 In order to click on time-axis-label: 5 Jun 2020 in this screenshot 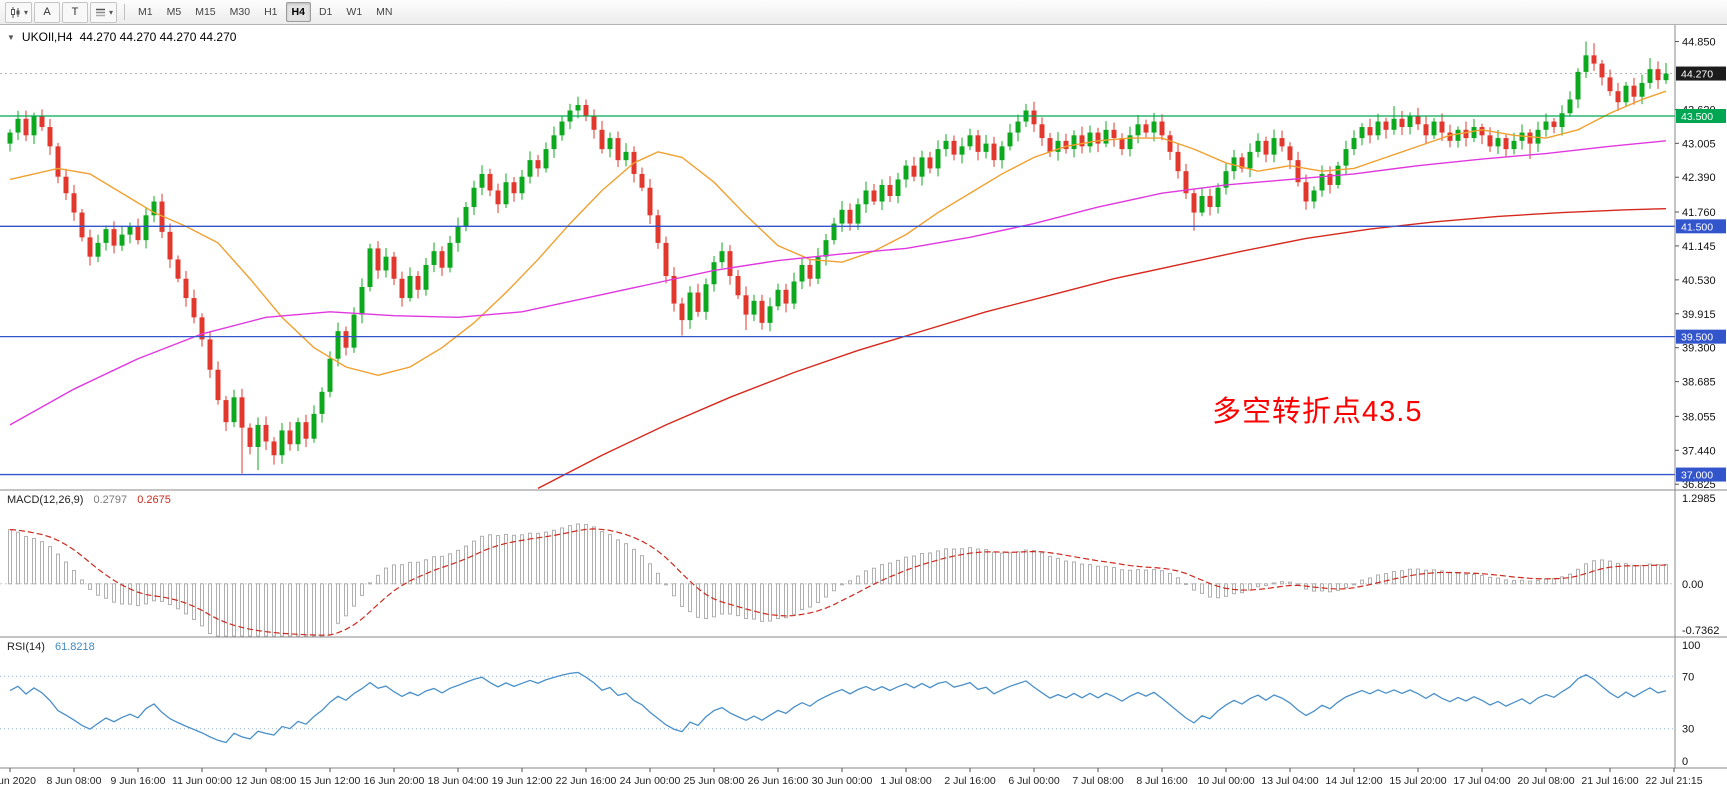, I will do `click(18, 781)`.